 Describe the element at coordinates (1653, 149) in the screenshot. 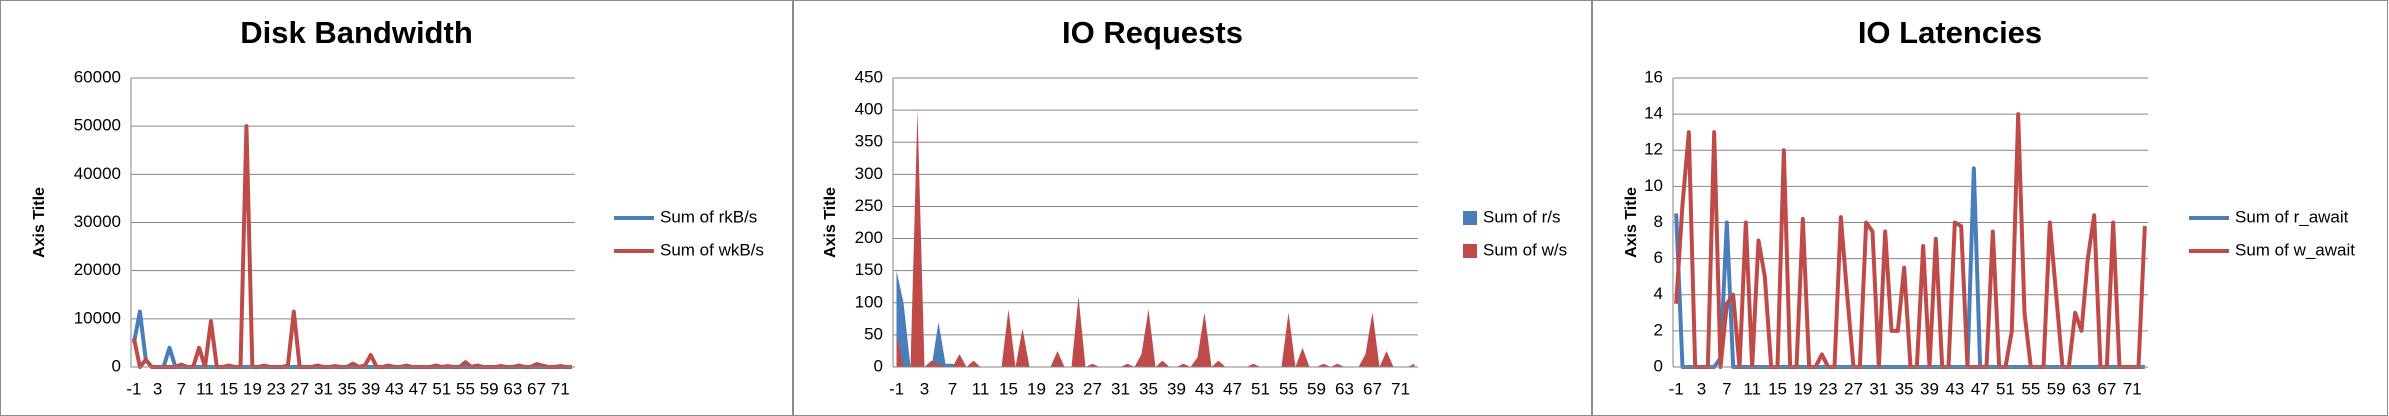

I see `y-tick-label: 12` at that location.